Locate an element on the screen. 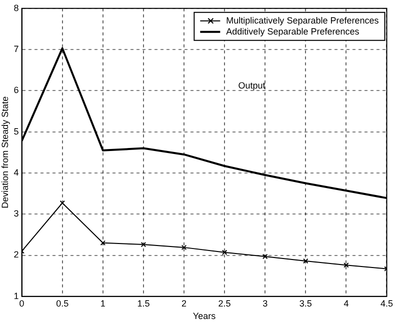 This screenshot has height=322, width=395. x-tick-label: 2 is located at coordinates (184, 303).